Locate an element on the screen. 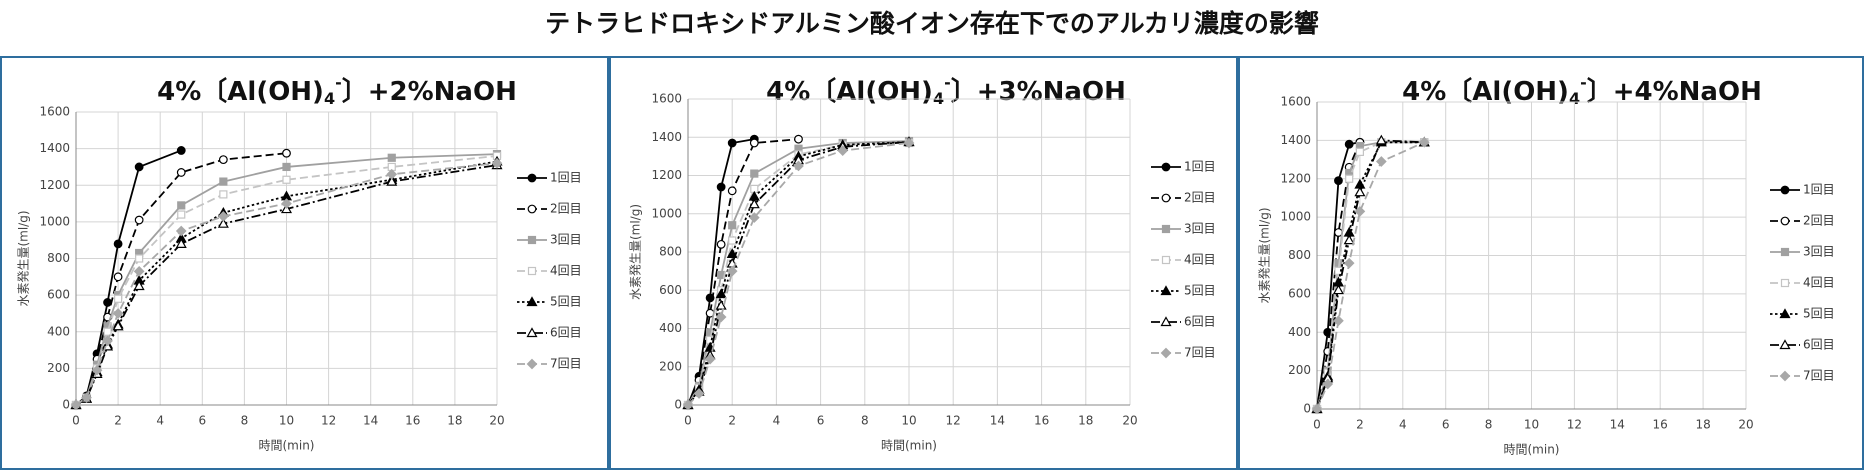 Image resolution: width=1864 pixels, height=470 pixels. legend-label: 7回目 is located at coordinates (566, 364).